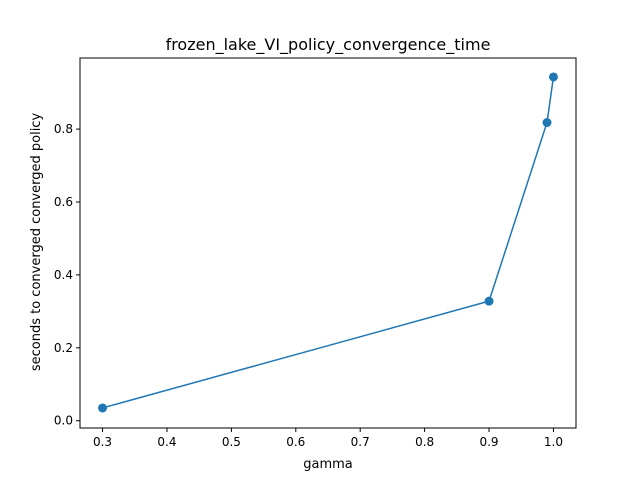 The image size is (640, 484). Describe the element at coordinates (424, 442) in the screenshot. I see `x-tick-label: 0.8` at that location.